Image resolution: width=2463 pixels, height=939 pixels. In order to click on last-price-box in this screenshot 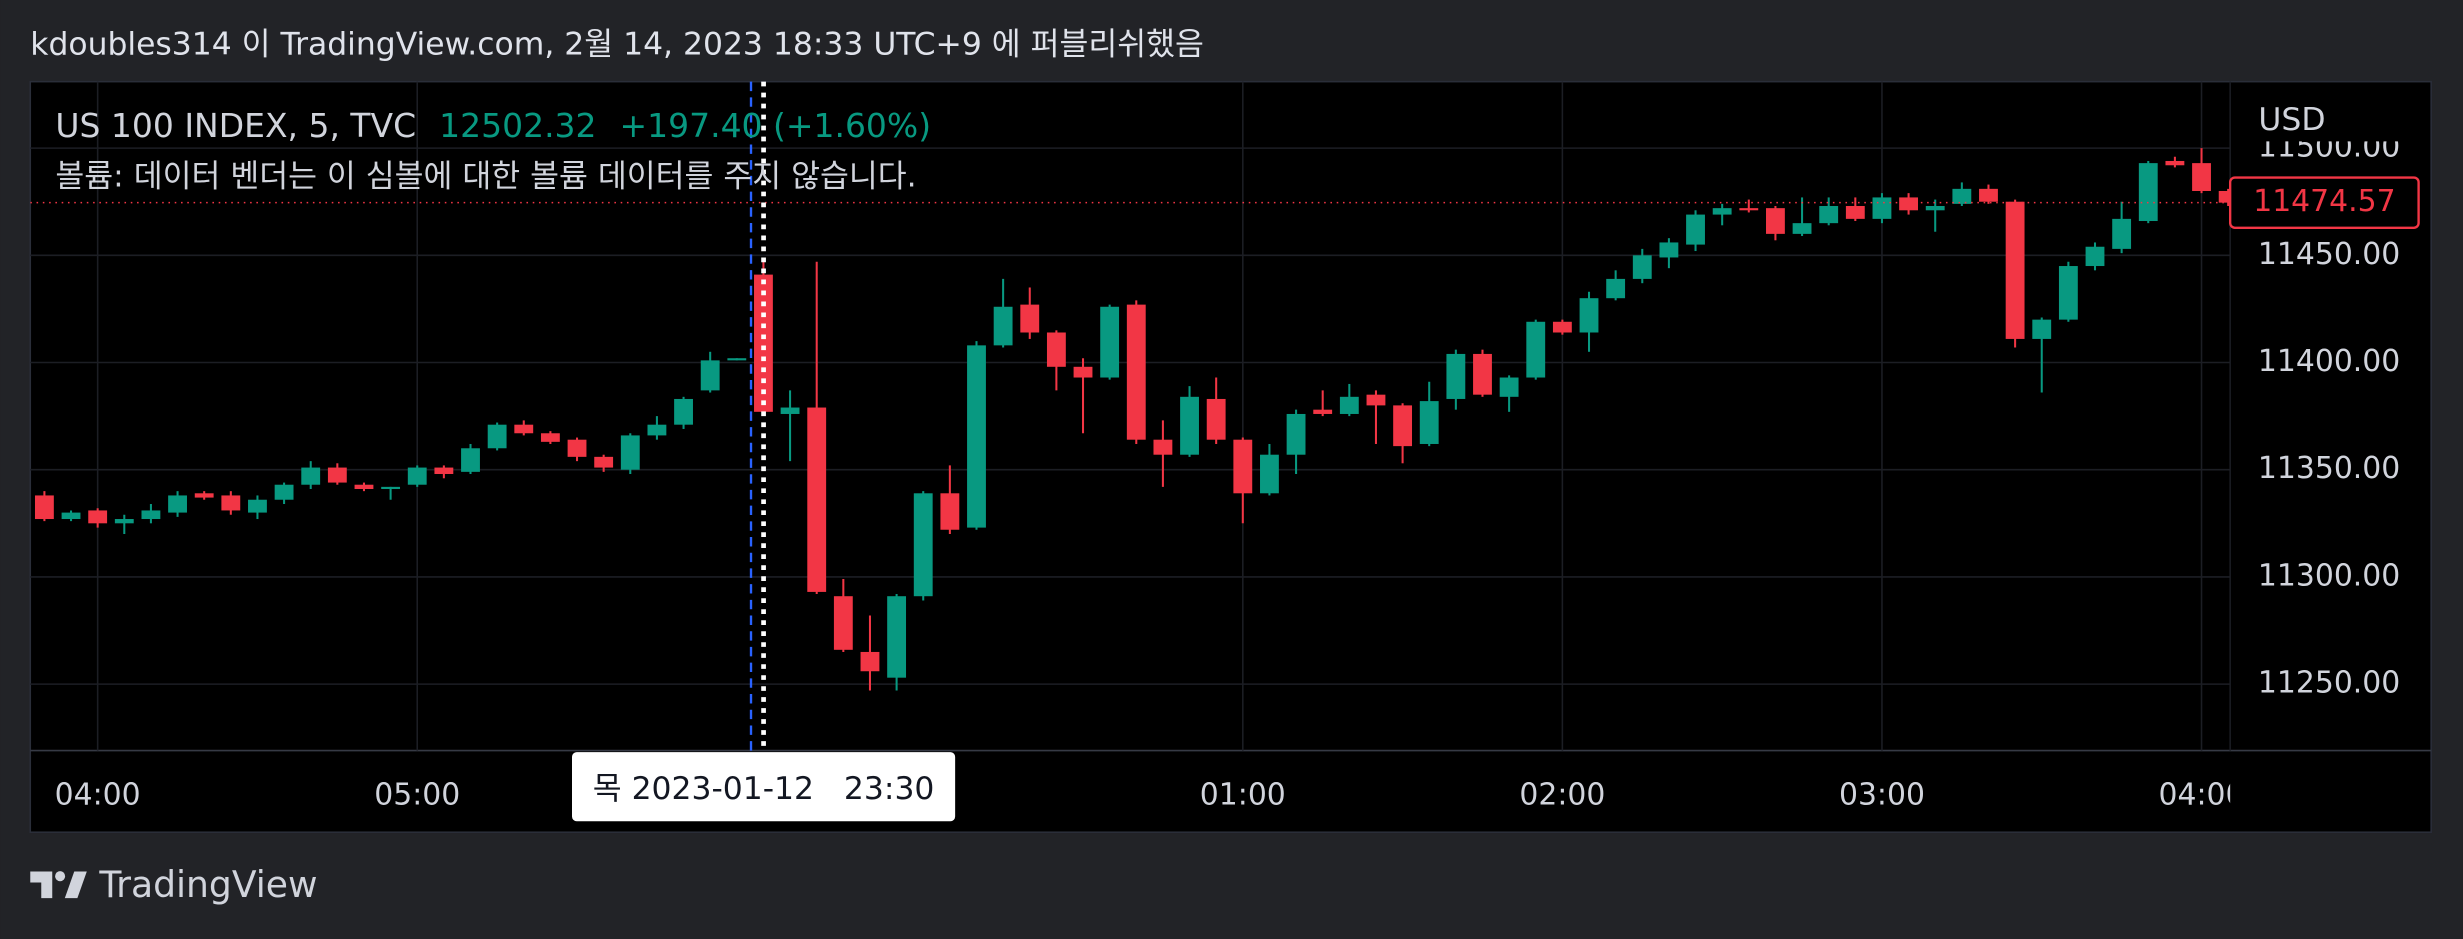, I will do `click(2324, 202)`.